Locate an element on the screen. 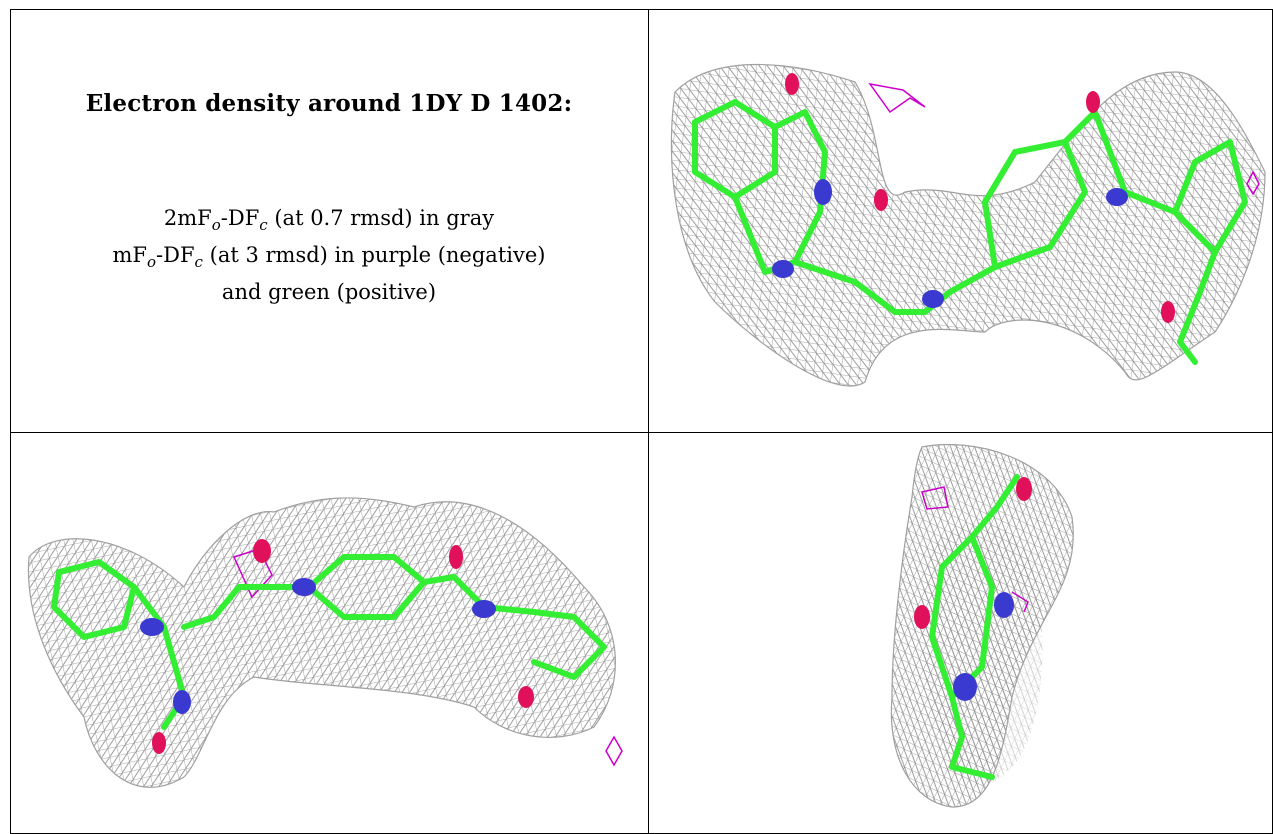  legend-line-fofc: mFo-DFc (at 3 rmsd) in purple (negative) is located at coordinates (329, 257).